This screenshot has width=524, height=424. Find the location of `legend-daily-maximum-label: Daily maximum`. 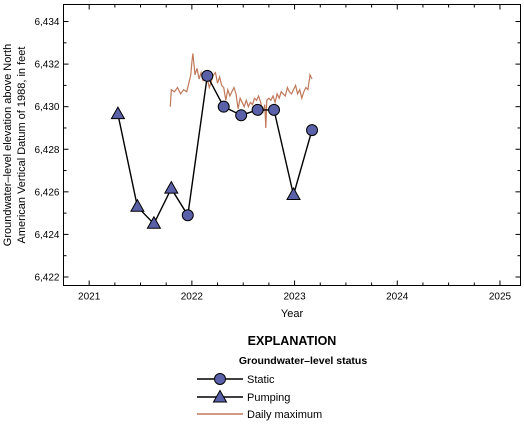

legend-daily-maximum-label: Daily maximum is located at coordinates (284, 415).